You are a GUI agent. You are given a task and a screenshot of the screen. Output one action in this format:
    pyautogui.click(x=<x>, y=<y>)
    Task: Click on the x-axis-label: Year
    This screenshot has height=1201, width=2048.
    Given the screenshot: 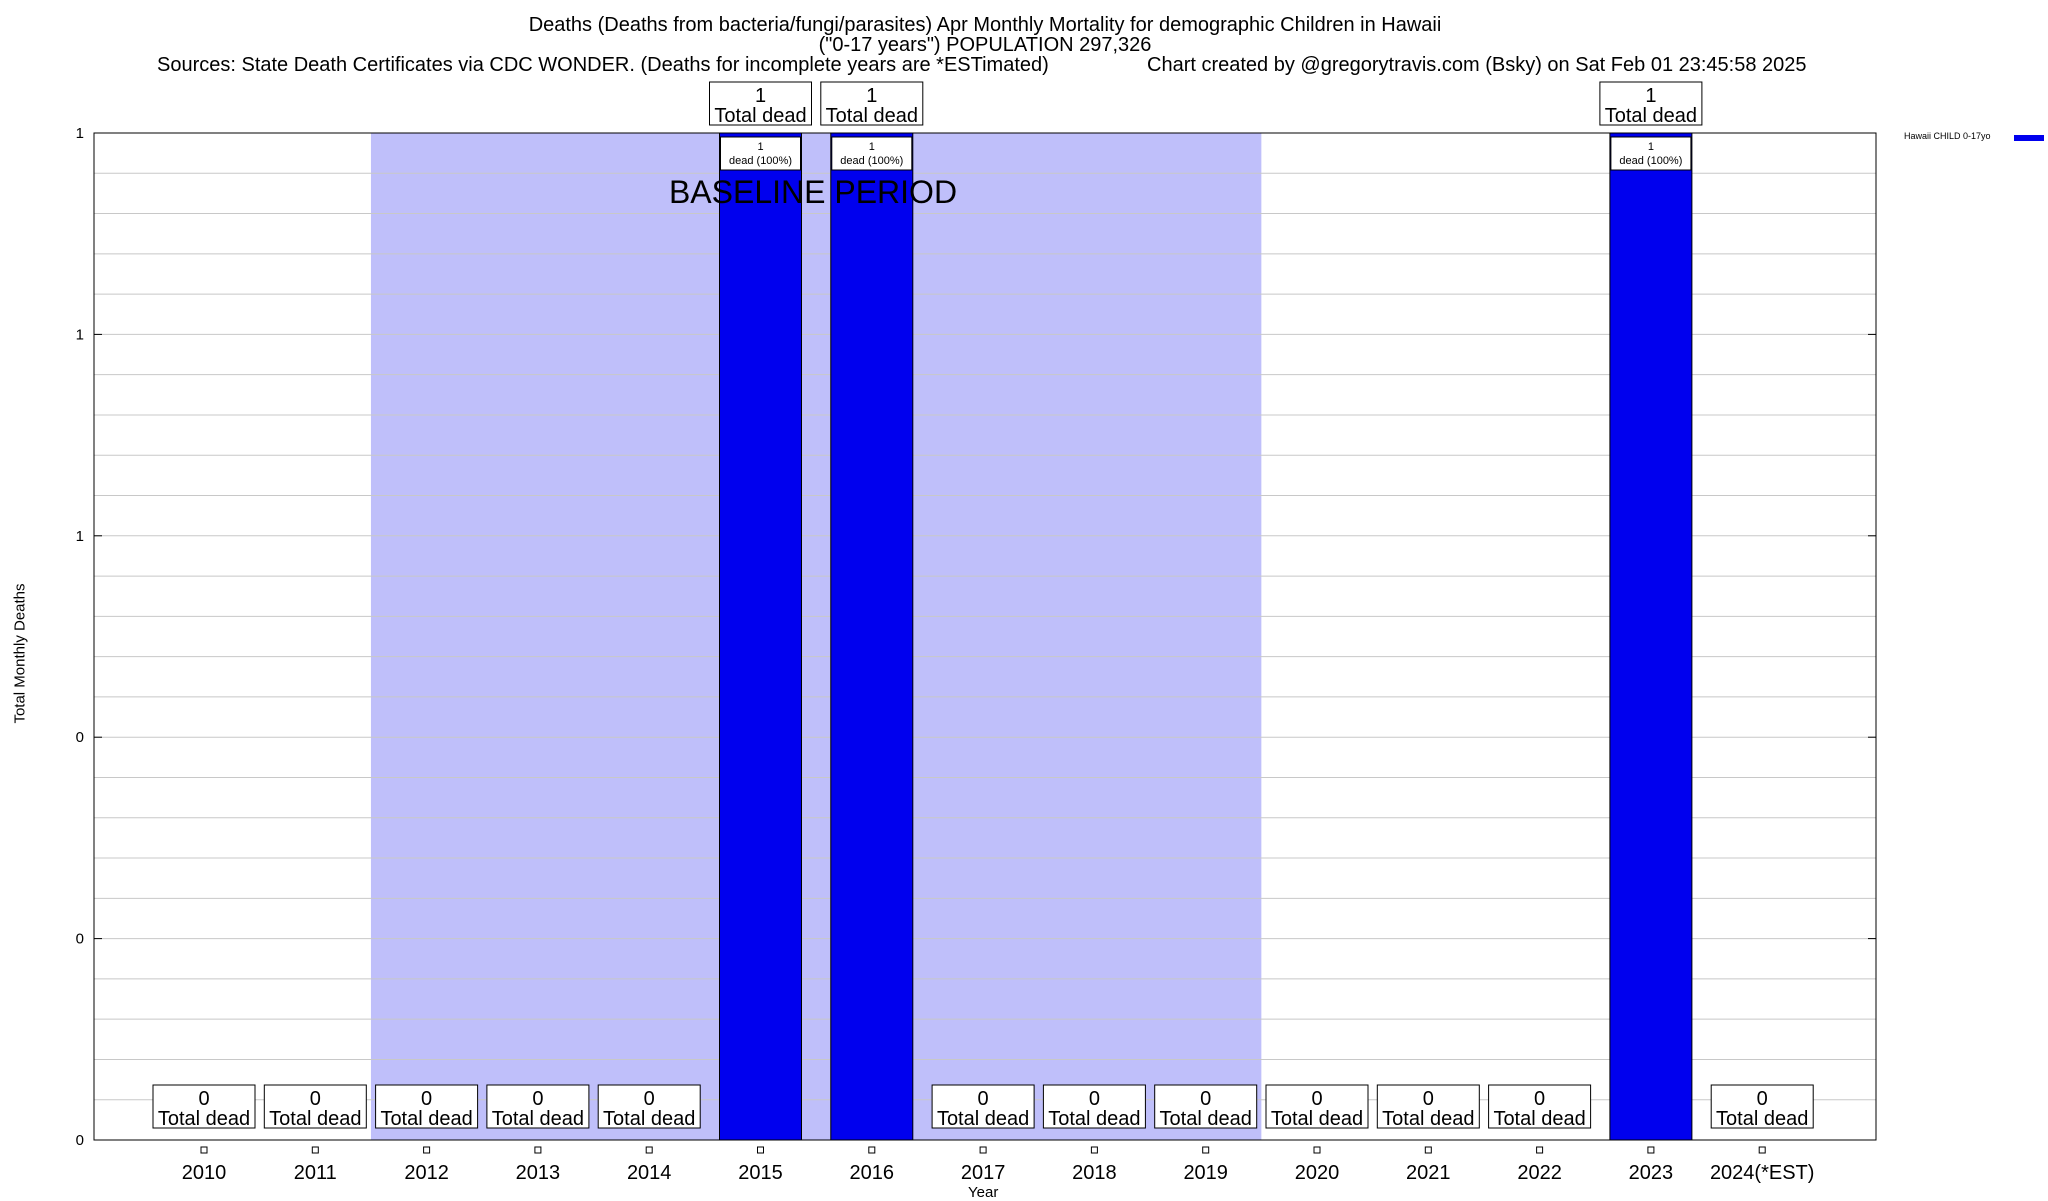 What is the action you would take?
    pyautogui.click(x=983, y=1192)
    